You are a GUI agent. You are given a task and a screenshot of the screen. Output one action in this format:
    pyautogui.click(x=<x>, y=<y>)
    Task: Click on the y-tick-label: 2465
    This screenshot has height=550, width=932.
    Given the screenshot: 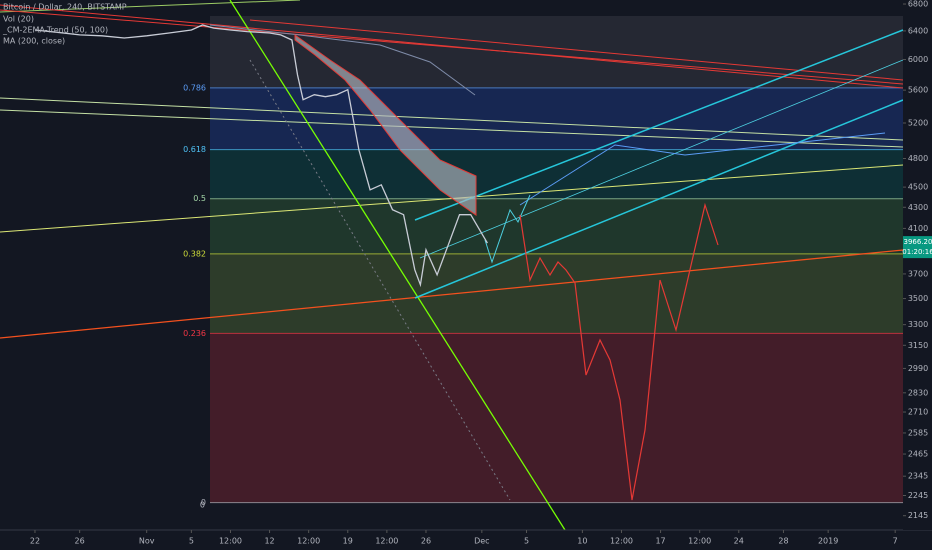 What is the action you would take?
    pyautogui.click(x=918, y=454)
    